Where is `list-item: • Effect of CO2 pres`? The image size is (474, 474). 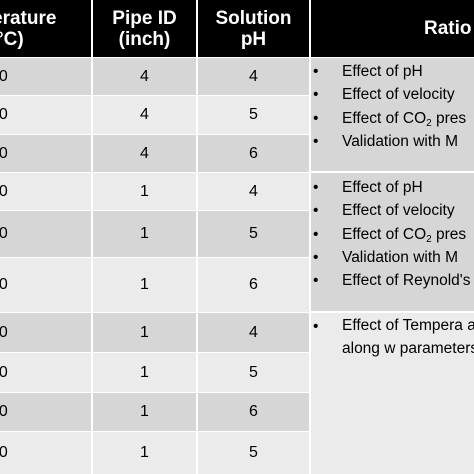 list-item: • Effect of CO2 pres is located at coordinates (392, 234).